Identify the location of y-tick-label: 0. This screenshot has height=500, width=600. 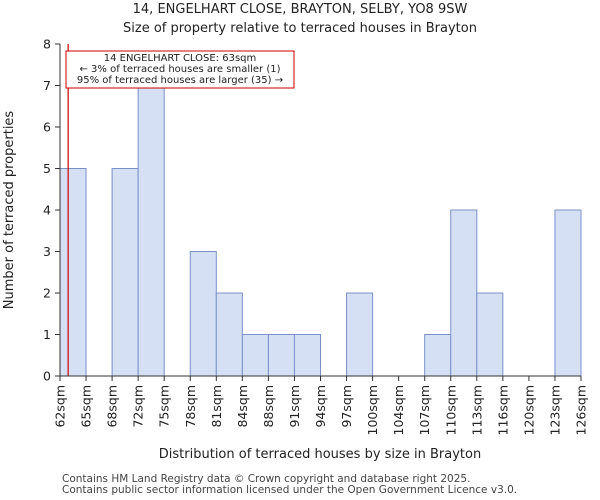
(47, 376).